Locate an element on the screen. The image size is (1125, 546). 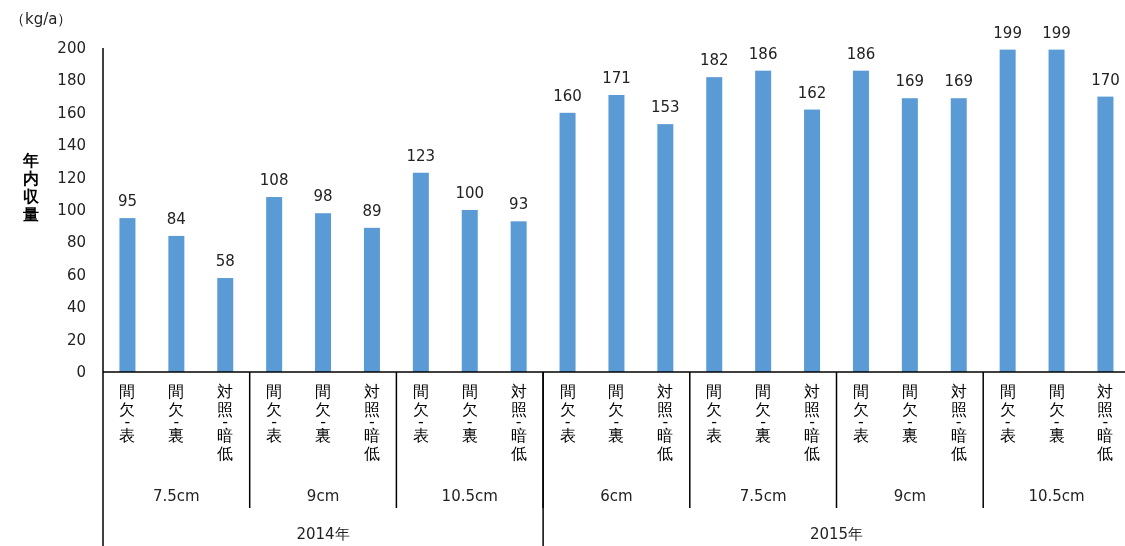
data-label: 100 is located at coordinates (470, 193).